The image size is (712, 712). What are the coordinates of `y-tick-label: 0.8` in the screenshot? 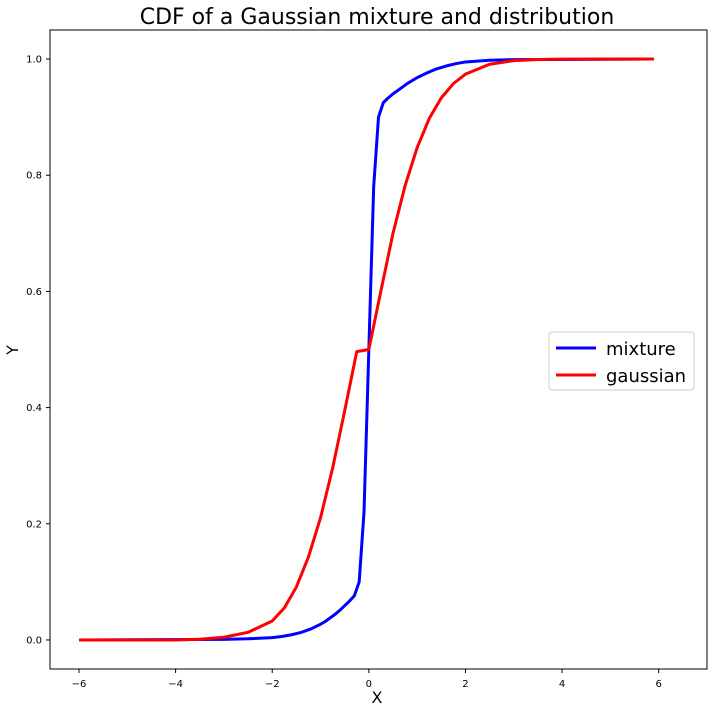 It's located at (34, 176).